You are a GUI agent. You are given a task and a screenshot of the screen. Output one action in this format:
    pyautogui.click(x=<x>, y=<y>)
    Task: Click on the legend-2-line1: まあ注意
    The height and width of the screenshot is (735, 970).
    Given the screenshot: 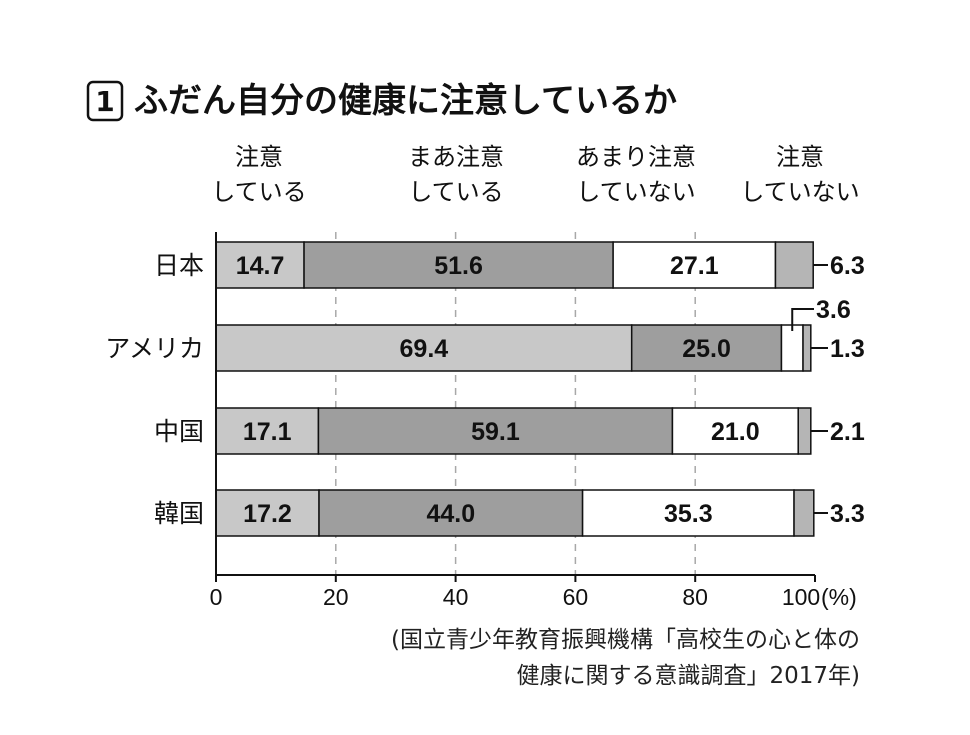 What is the action you would take?
    pyautogui.click(x=456, y=157)
    